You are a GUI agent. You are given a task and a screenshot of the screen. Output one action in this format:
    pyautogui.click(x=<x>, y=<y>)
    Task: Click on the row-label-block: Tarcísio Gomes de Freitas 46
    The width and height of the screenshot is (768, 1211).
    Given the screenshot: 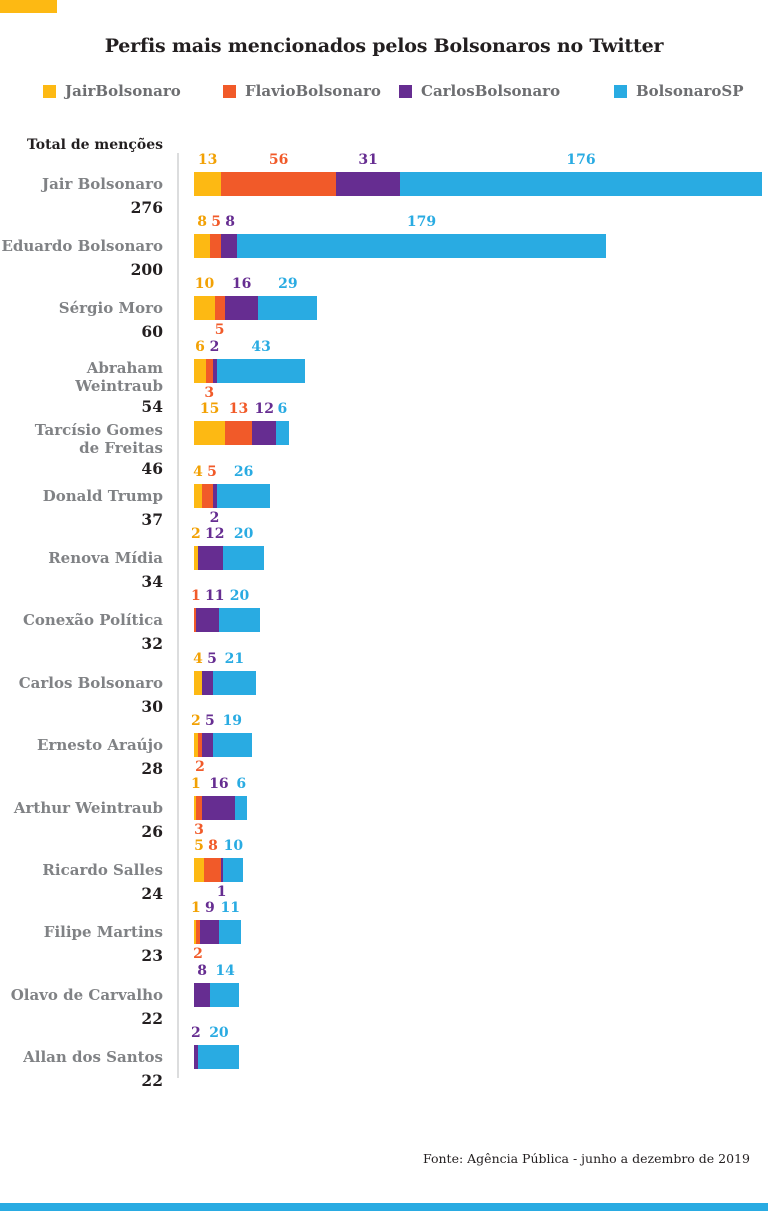 What is the action you would take?
    pyautogui.click(x=81, y=449)
    